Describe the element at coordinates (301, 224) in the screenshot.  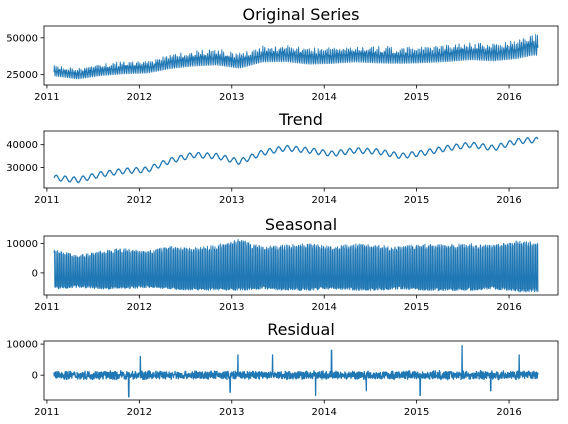
I see `panel-title: Seasonal` at that location.